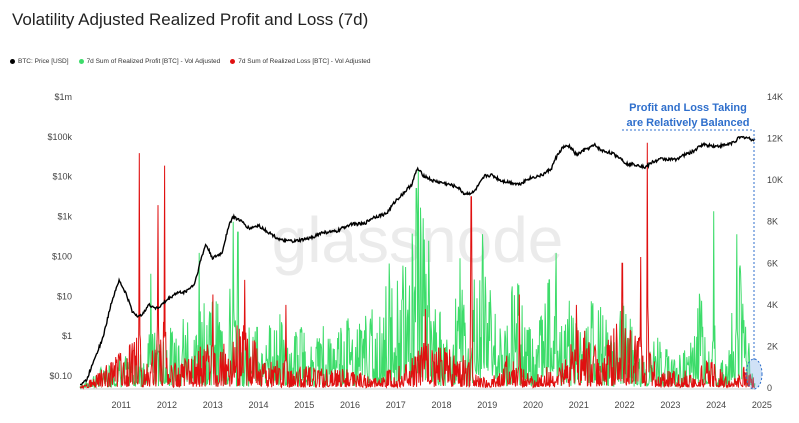 The height and width of the screenshot is (423, 799). What do you see at coordinates (64, 217) in the screenshot?
I see `left-axis-tick: $1k` at bounding box center [64, 217].